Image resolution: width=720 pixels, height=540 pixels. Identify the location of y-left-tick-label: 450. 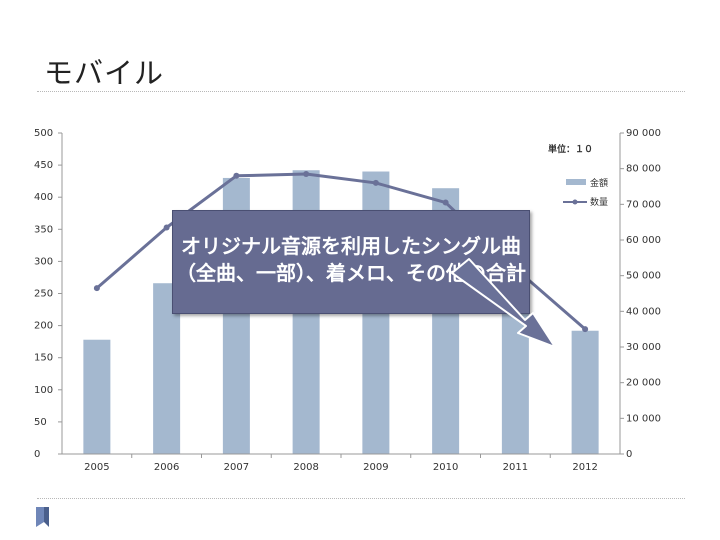
(43, 165).